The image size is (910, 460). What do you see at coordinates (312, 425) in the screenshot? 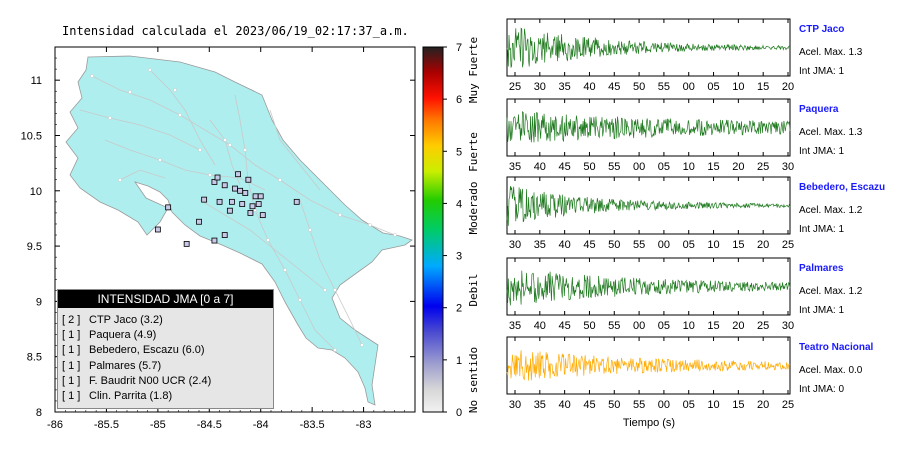
I see `map-x-tick-label: -83.5` at bounding box center [312, 425].